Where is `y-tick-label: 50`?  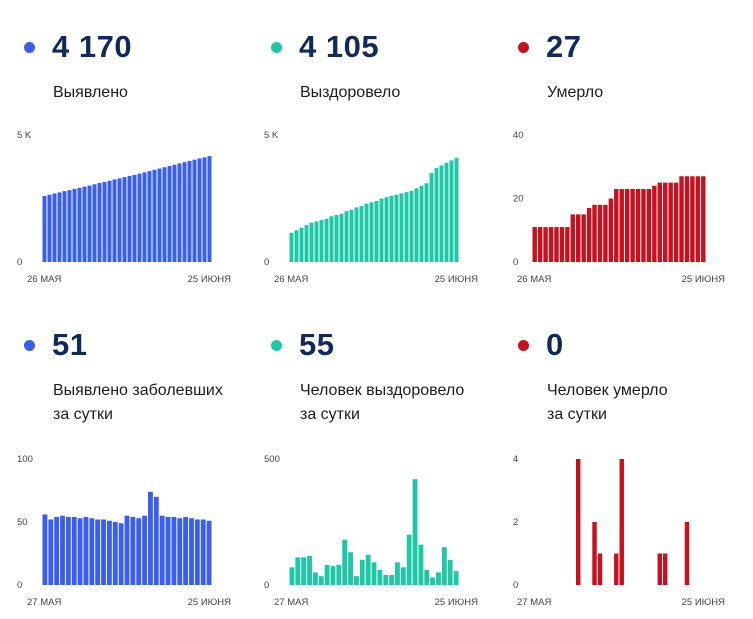 y-tick-label: 50 is located at coordinates (22, 522).